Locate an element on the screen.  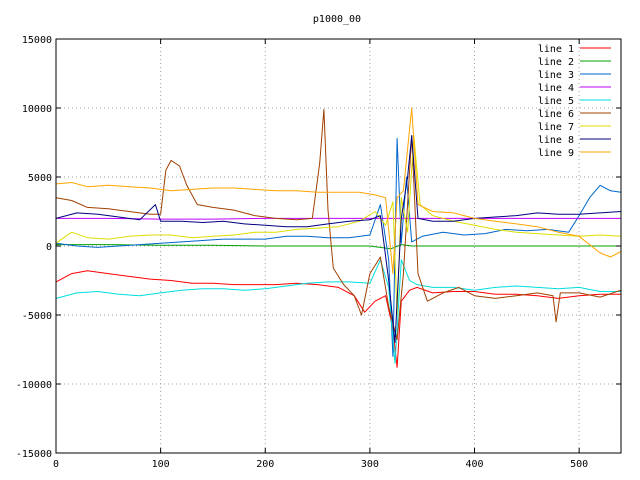
y-tick-label: -10000 is located at coordinates (34, 385).